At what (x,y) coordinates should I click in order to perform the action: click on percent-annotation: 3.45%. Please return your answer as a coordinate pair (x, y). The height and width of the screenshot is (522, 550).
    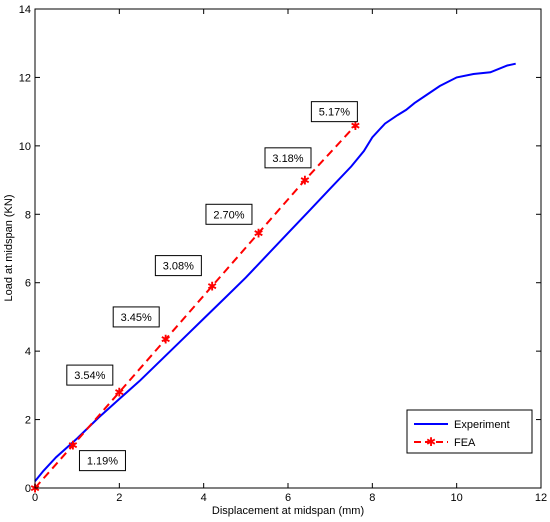
    Looking at the image, I should click on (136, 317).